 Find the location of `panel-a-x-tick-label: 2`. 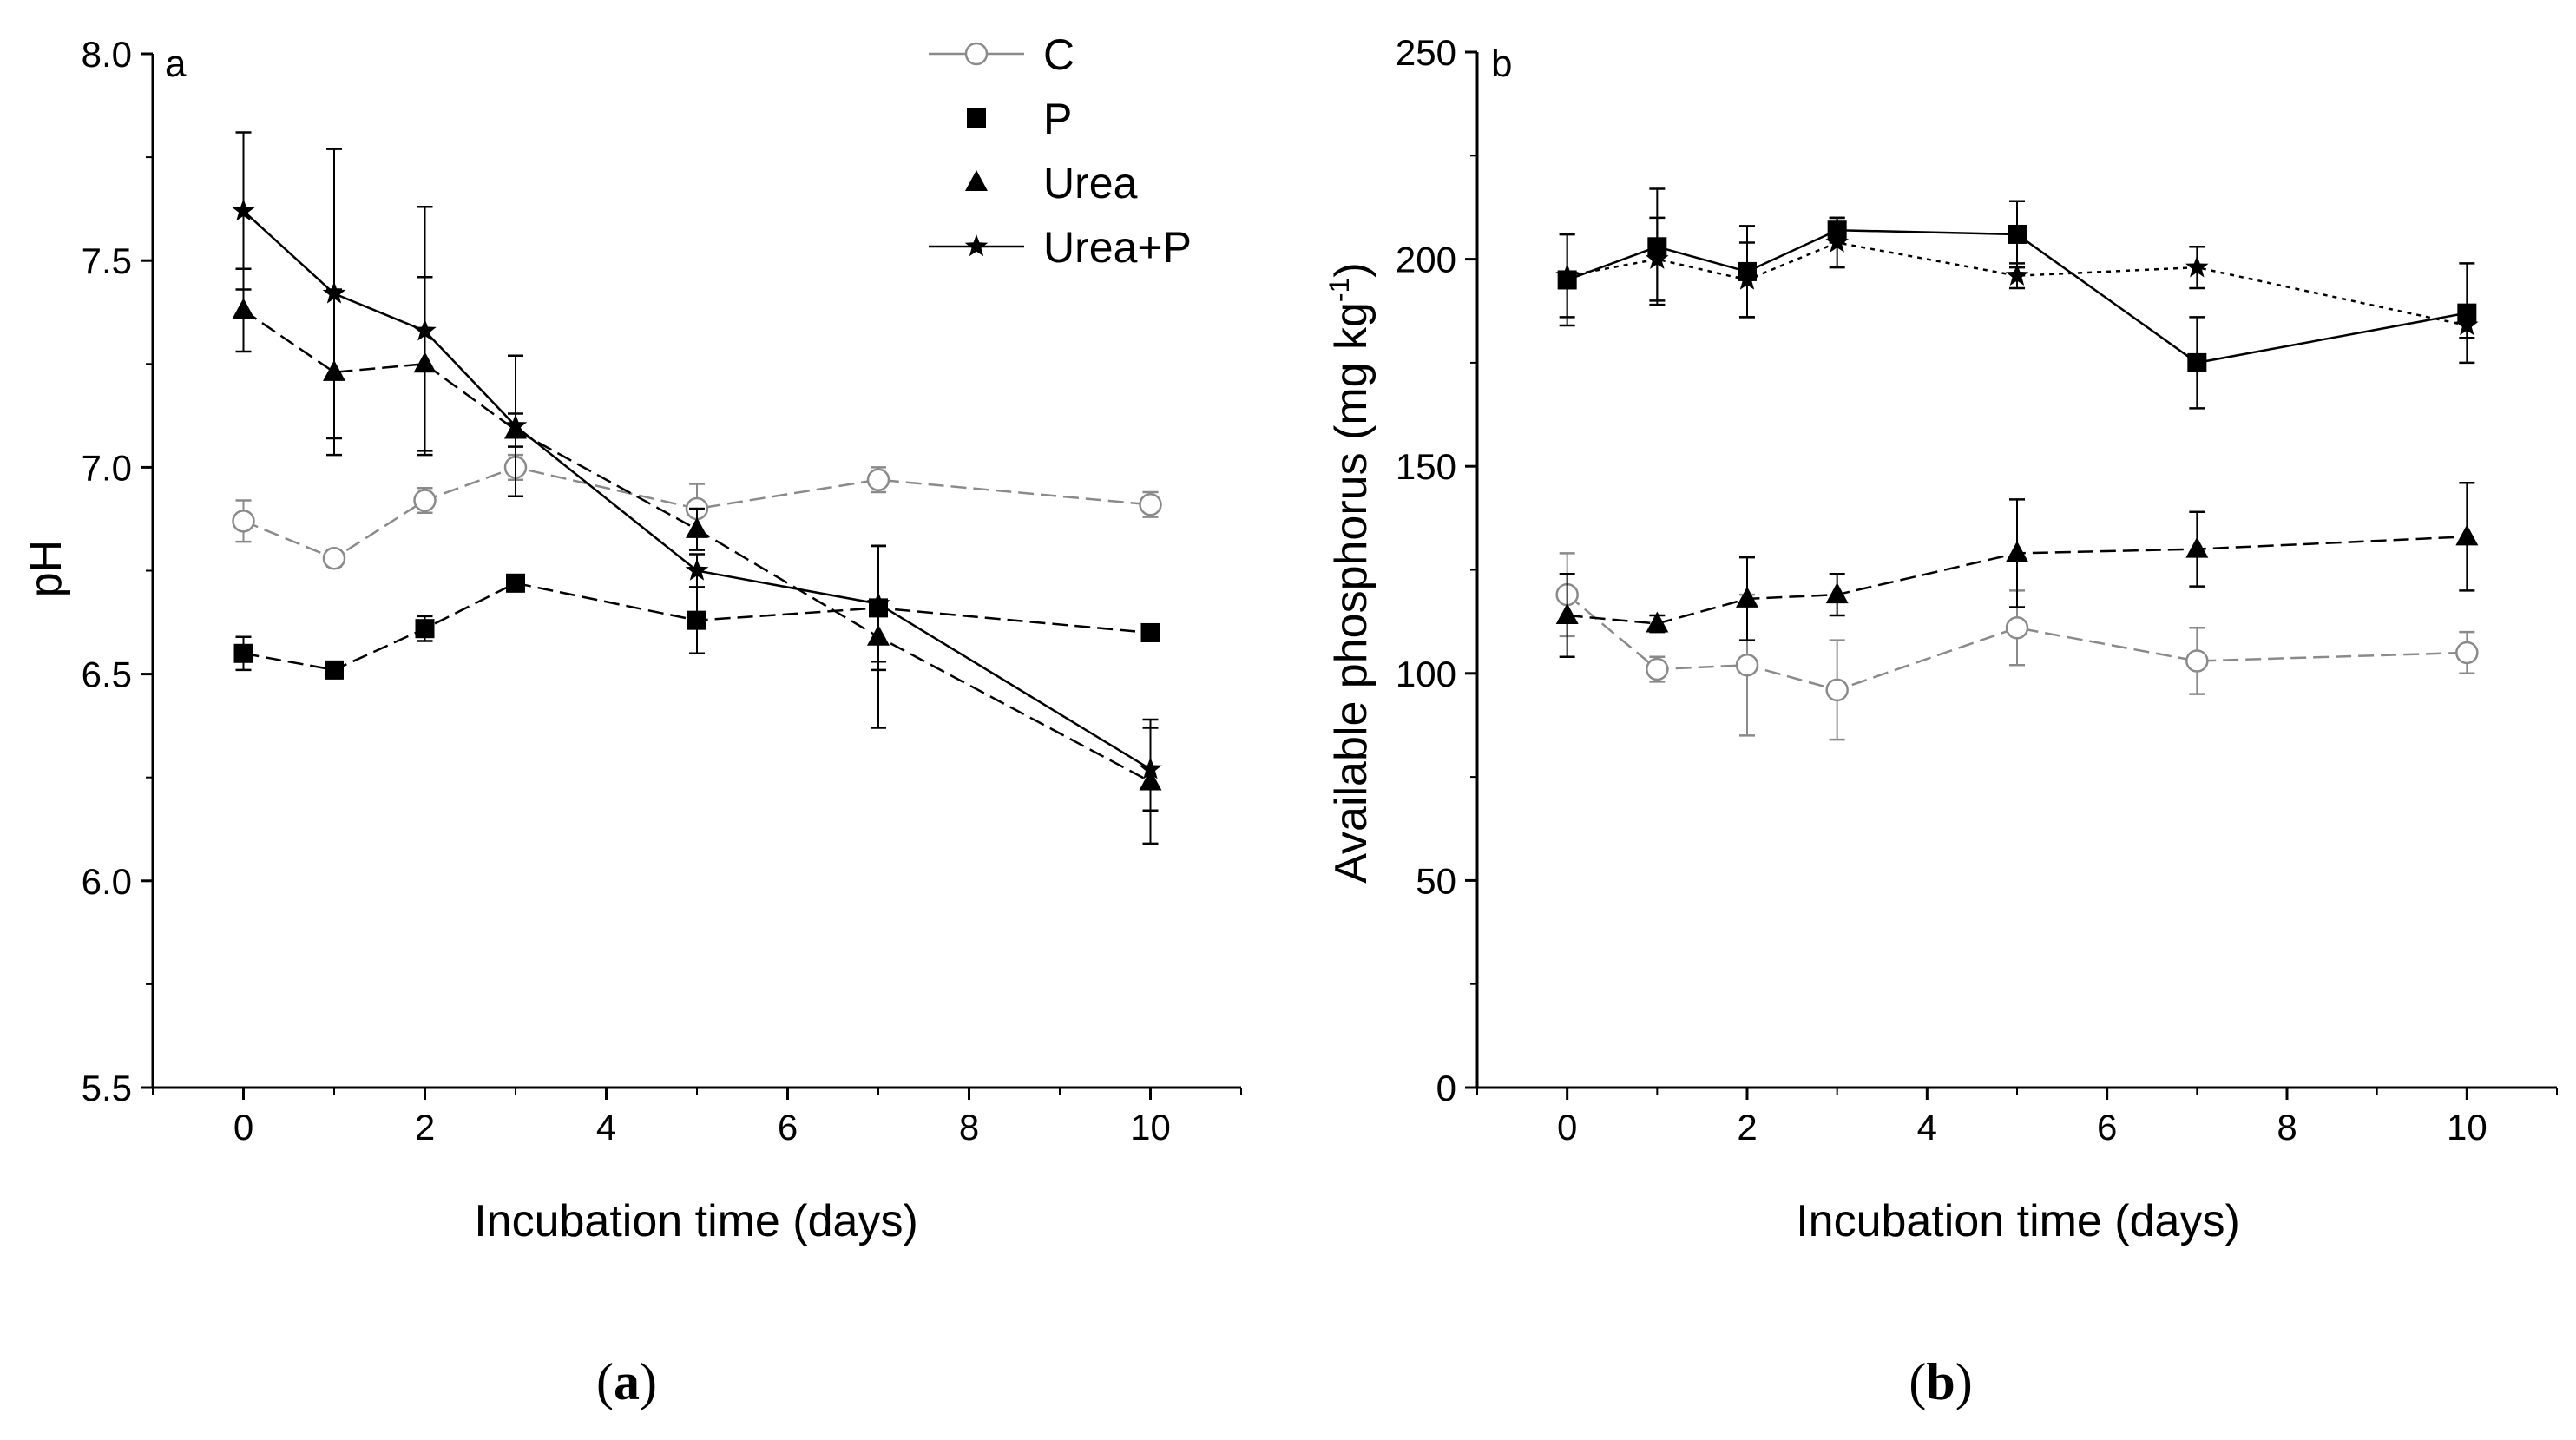

panel-a-x-tick-label: 2 is located at coordinates (425, 1127).